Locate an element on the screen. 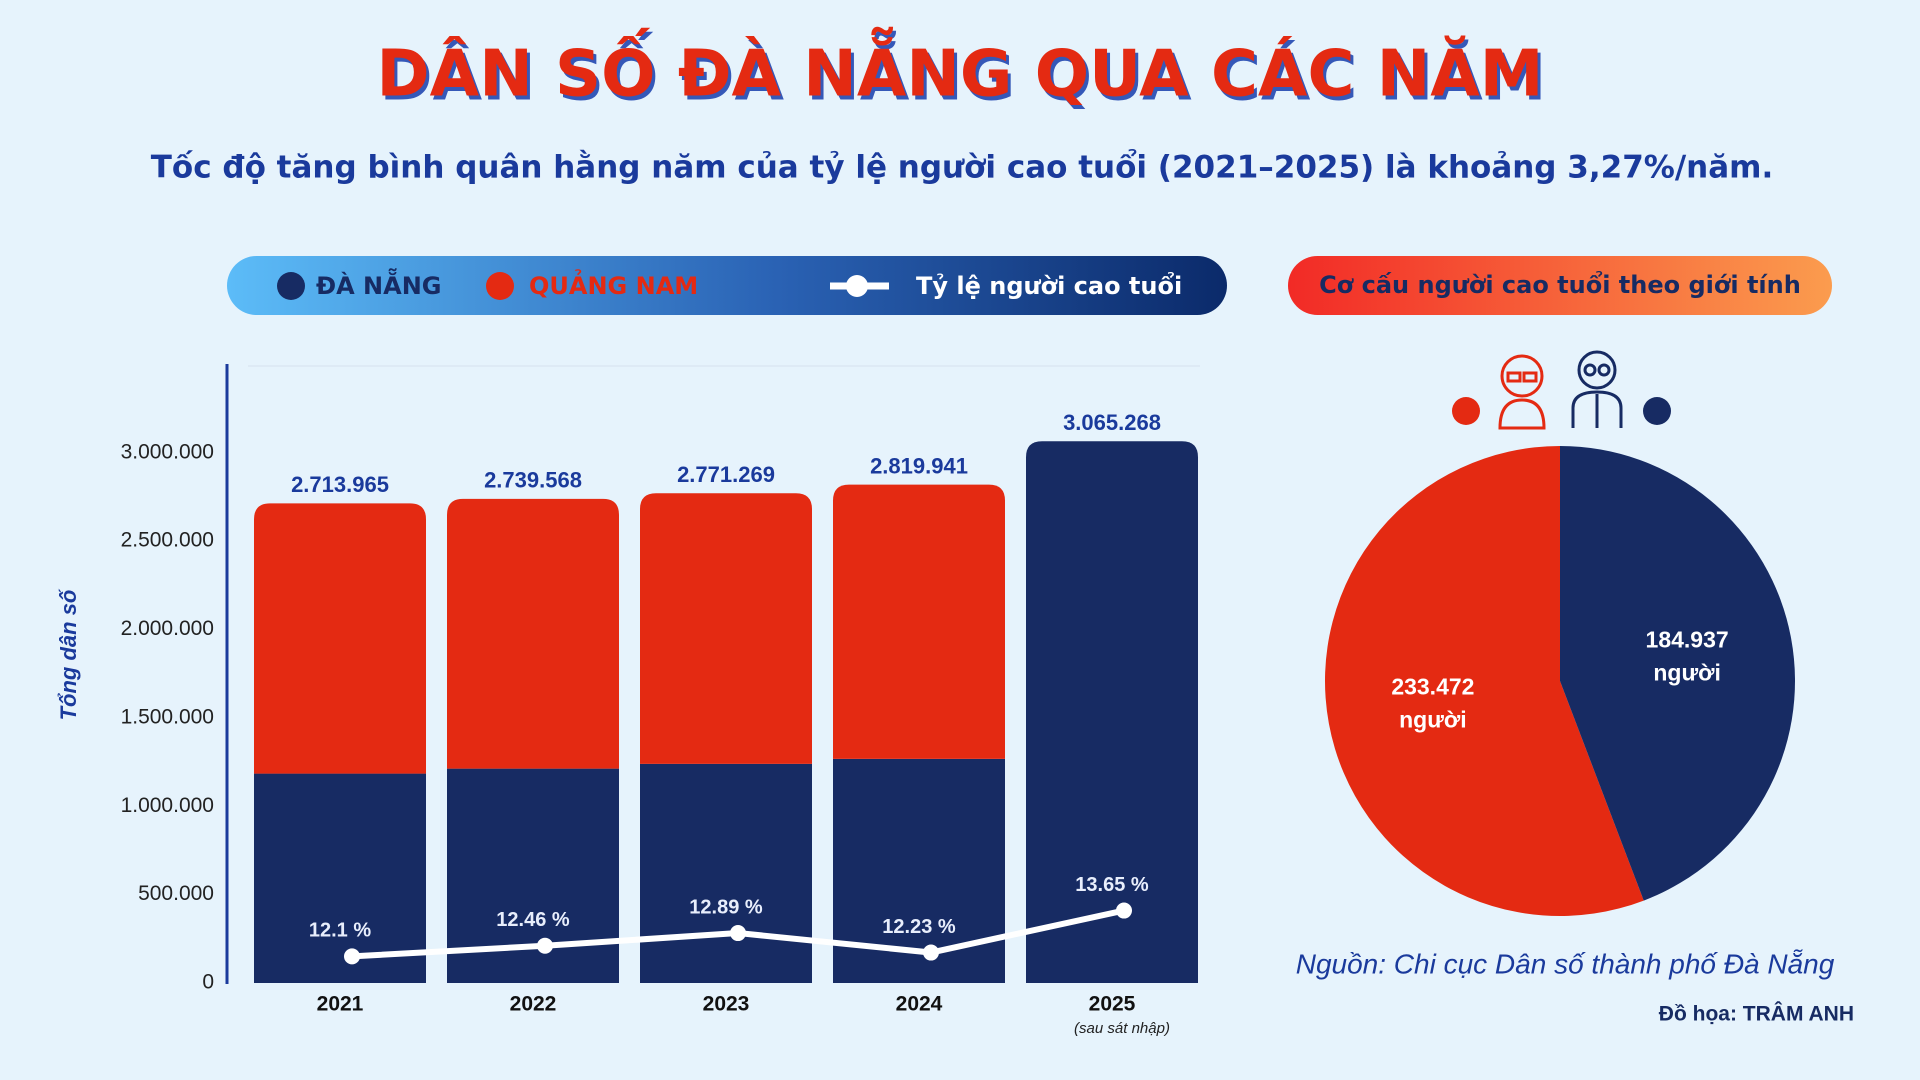  pie-value-label: 233.472 is located at coordinates (1432, 686).